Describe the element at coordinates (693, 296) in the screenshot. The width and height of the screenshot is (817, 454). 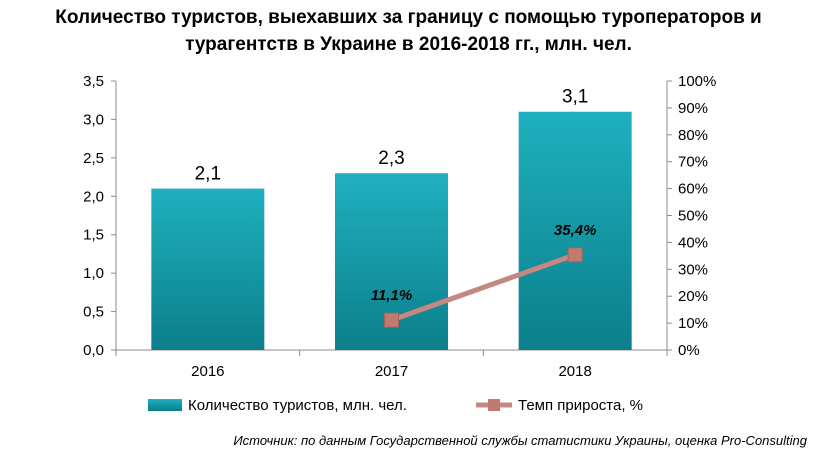
I see `y-right-tick-label: 20%` at that location.